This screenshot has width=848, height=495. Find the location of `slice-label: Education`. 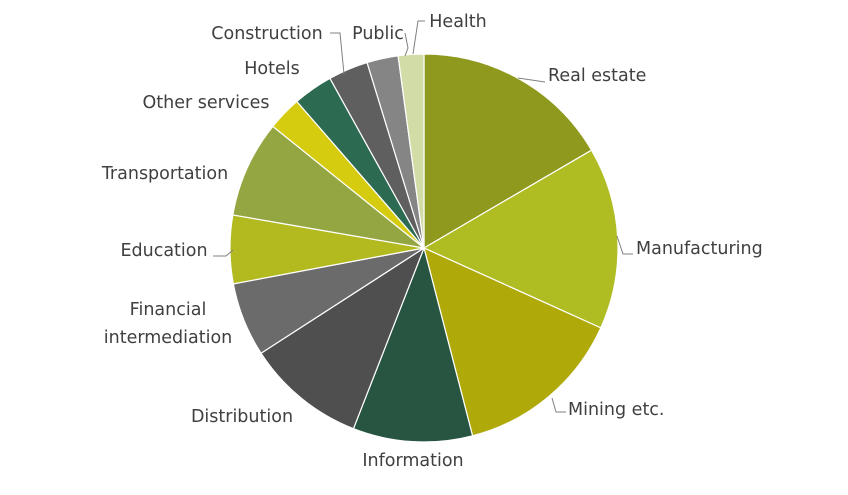

slice-label: Education is located at coordinates (163, 251).